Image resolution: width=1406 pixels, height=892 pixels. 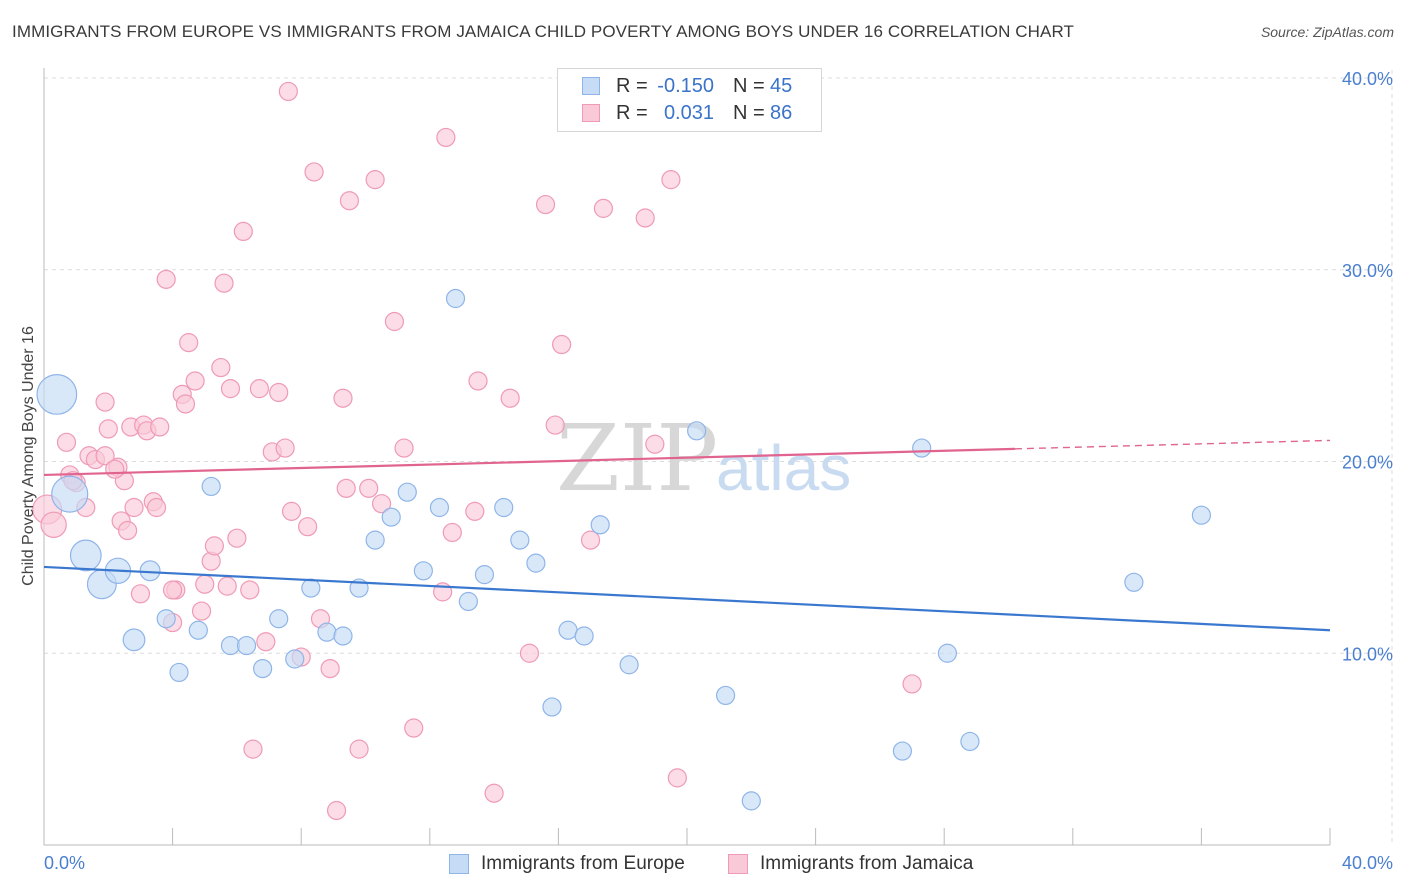 I want to click on legend-label-europe: Immigrants from Europe, so click(x=583, y=863).